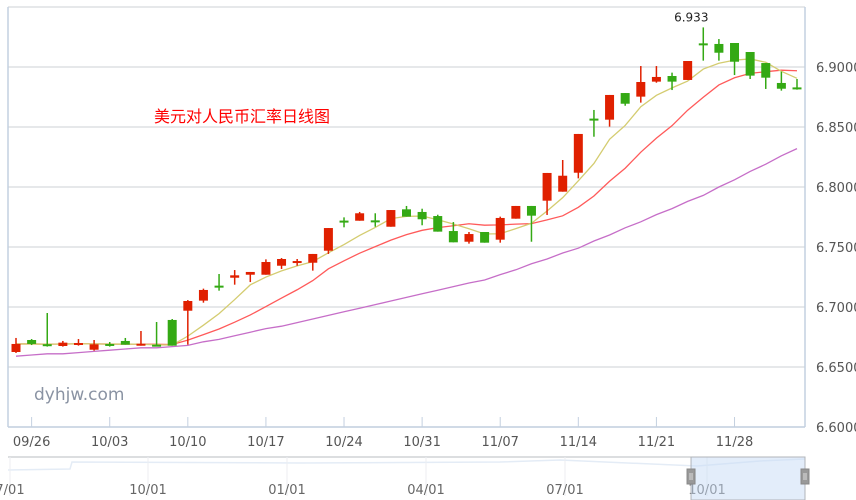 The image size is (856, 500). I want to click on y-tick-label: 6.6500, so click(836, 368).